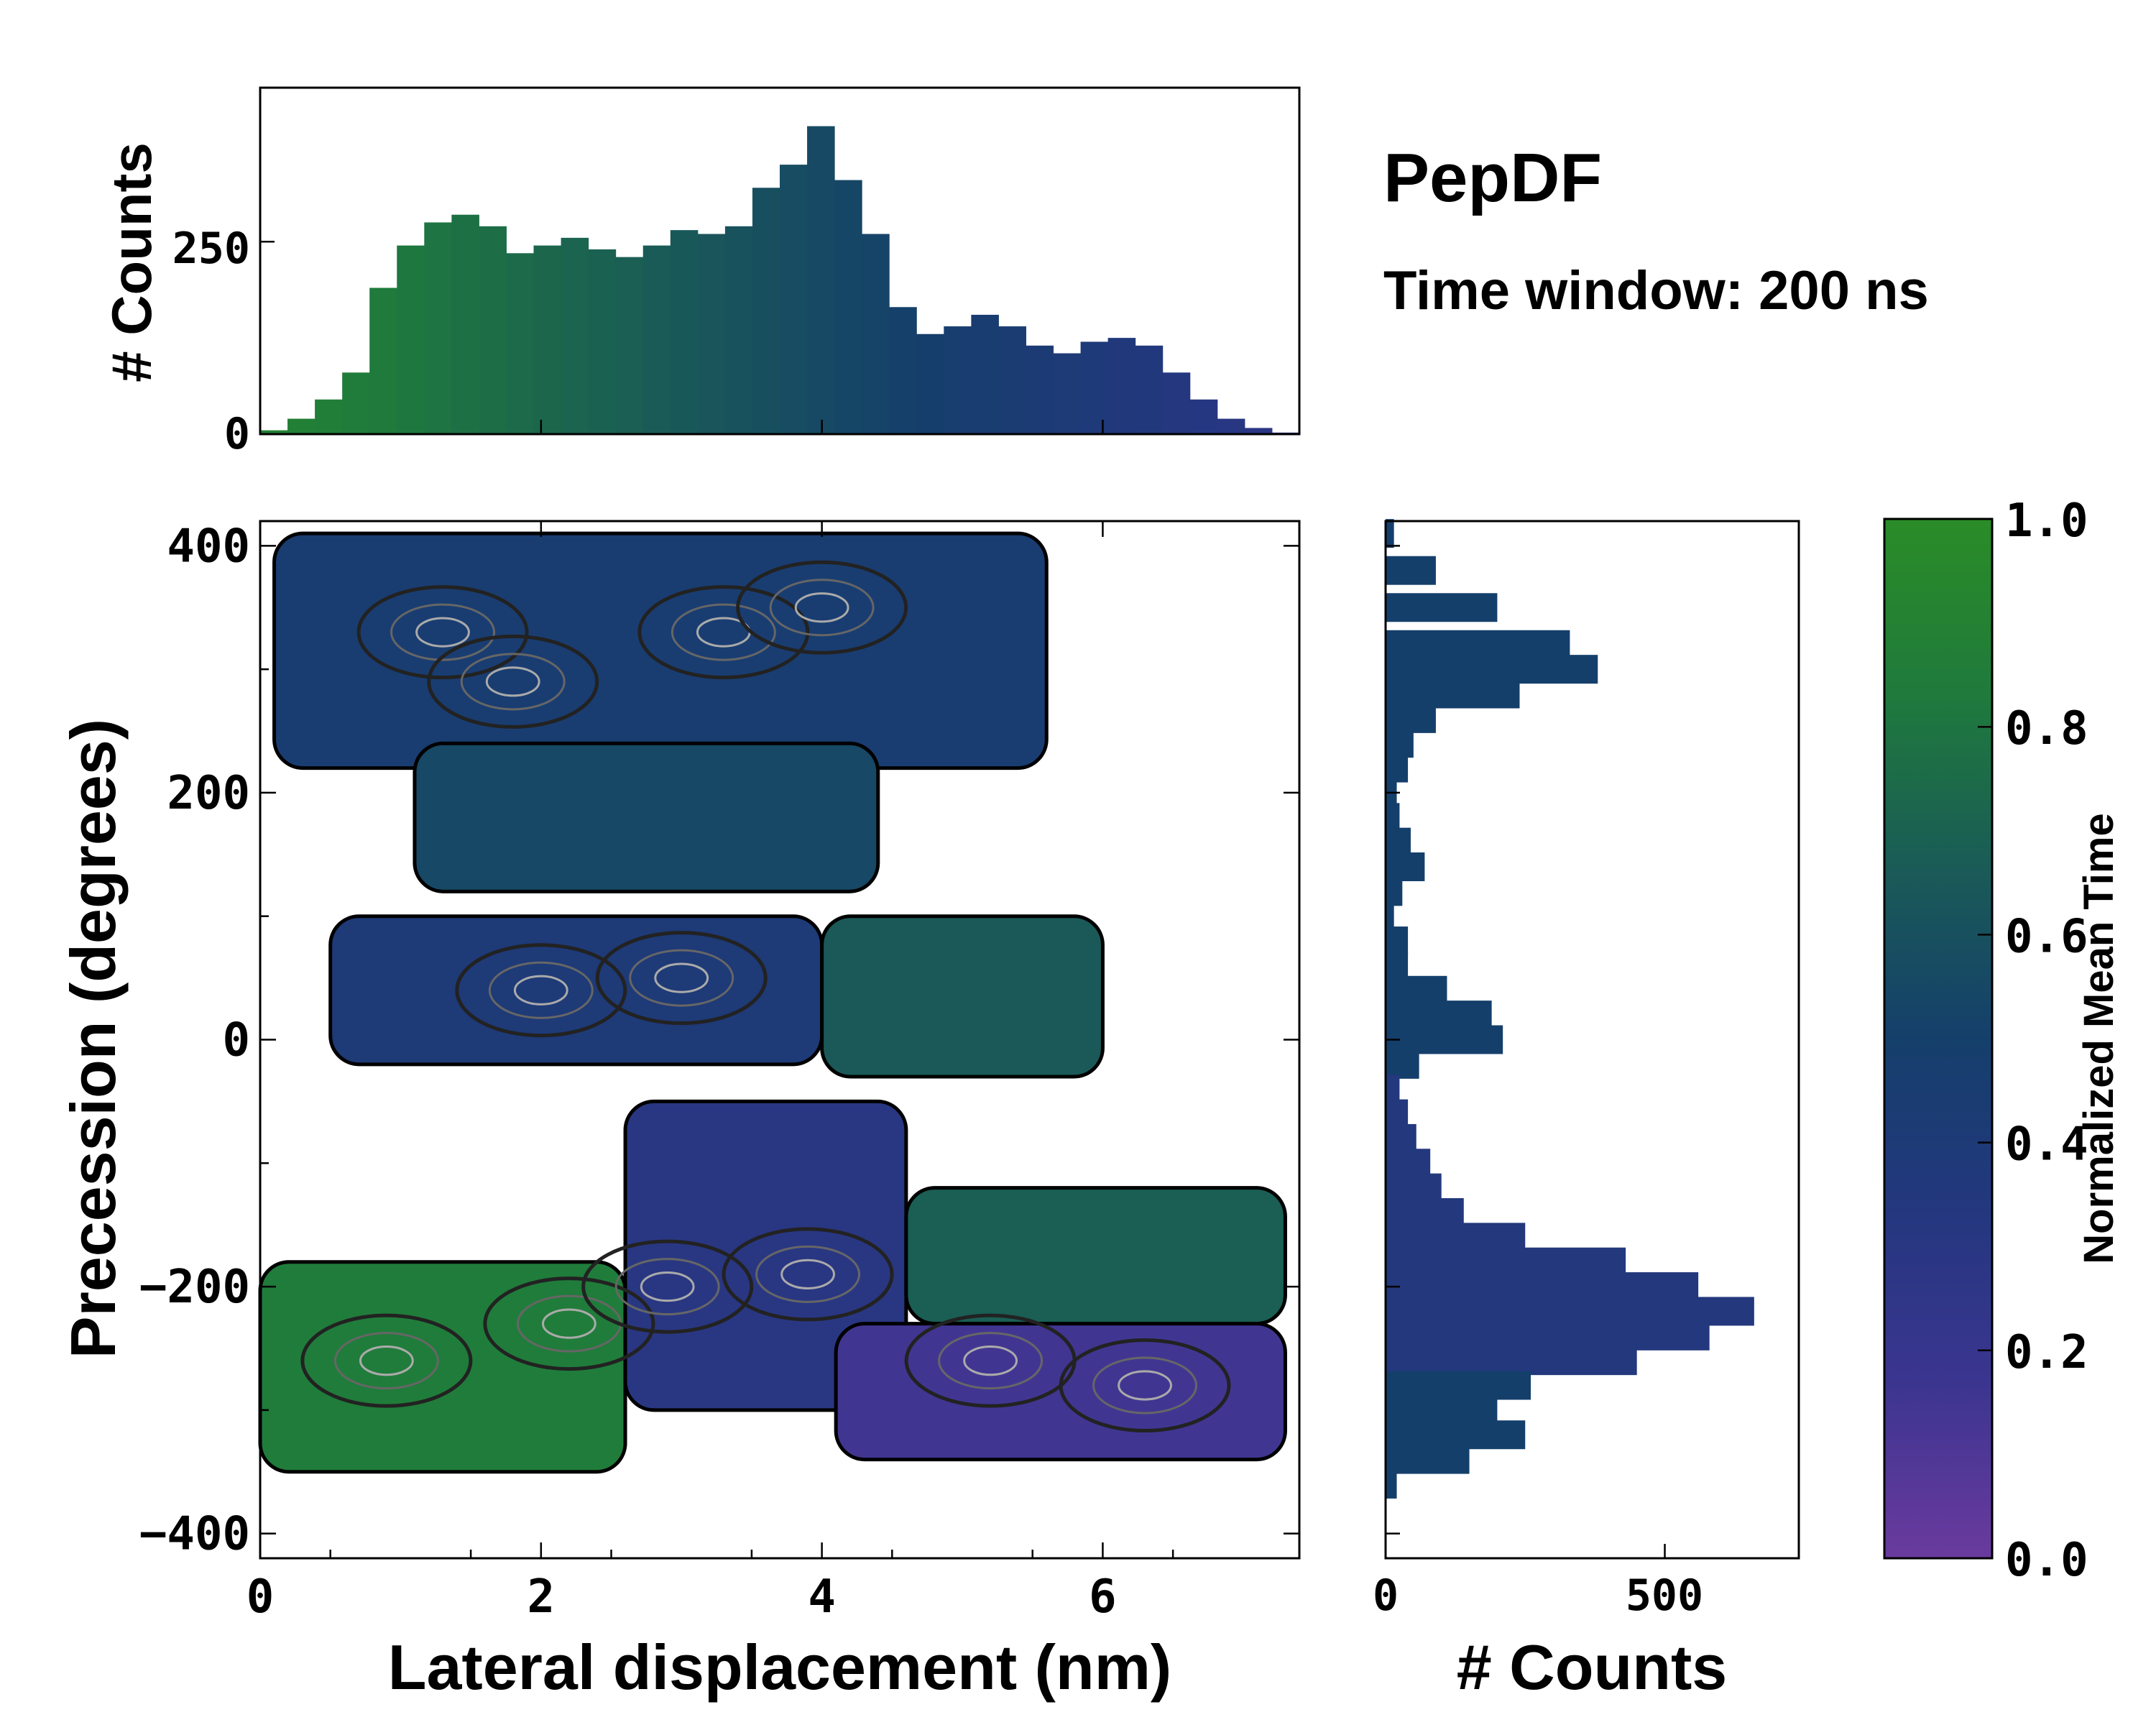  What do you see at coordinates (2099, 1038) in the screenshot?
I see `colorbar-label: Normalized Mean Time` at bounding box center [2099, 1038].